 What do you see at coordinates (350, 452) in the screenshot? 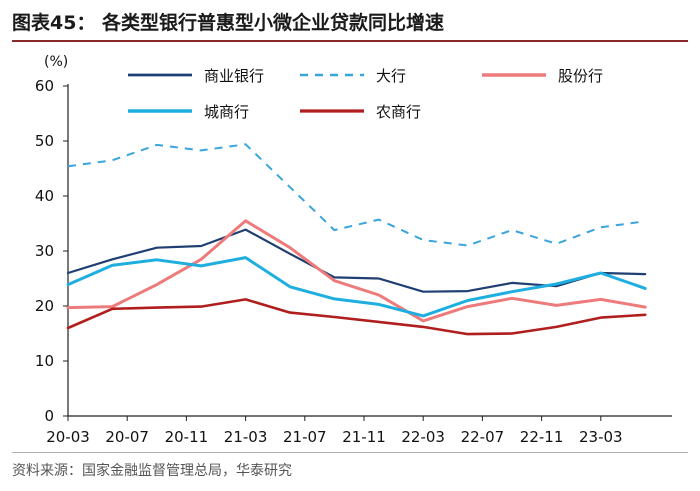
I see `footer-divider` at bounding box center [350, 452].